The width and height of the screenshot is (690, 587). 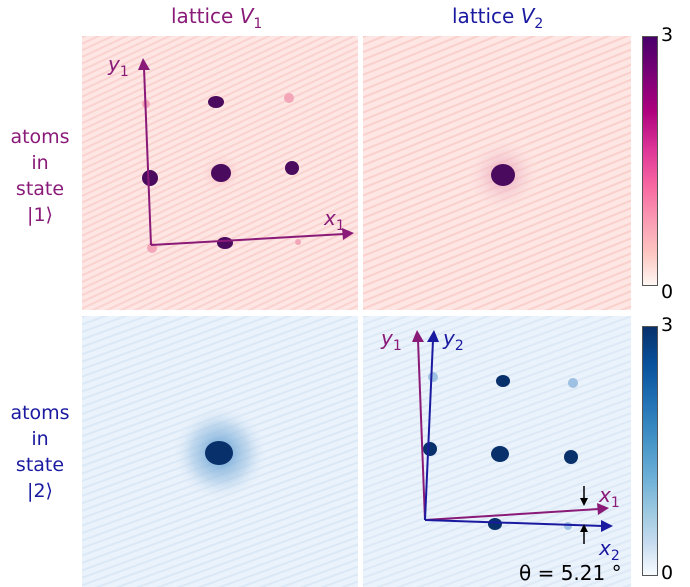 What do you see at coordinates (570, 573) in the screenshot?
I see `angle-label: θ = 5.21 °` at bounding box center [570, 573].